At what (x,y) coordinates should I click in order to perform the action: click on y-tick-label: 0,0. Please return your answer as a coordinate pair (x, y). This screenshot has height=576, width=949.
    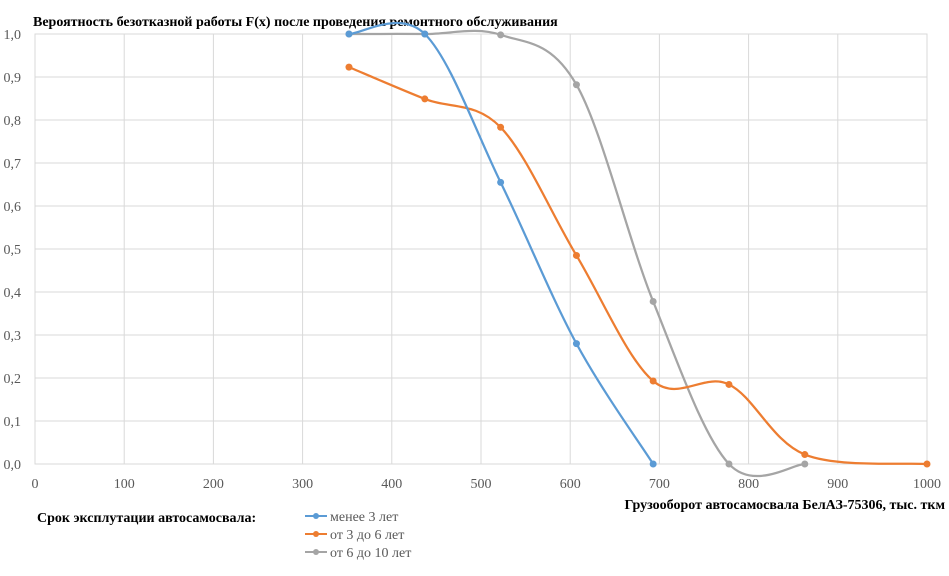
    Looking at the image, I should click on (13, 465).